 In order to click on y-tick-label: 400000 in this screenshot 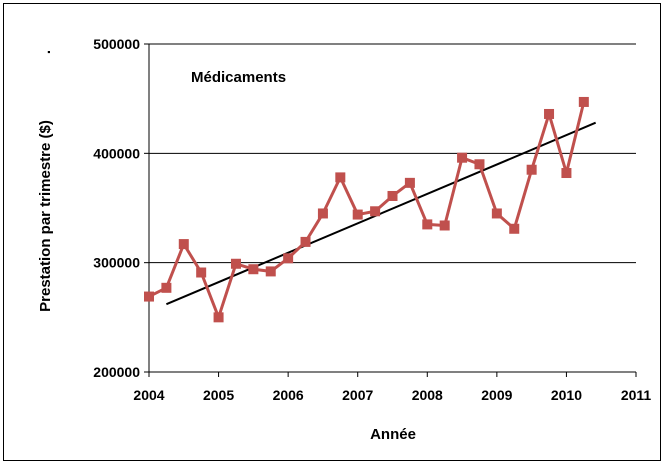, I will do `click(116, 153)`.